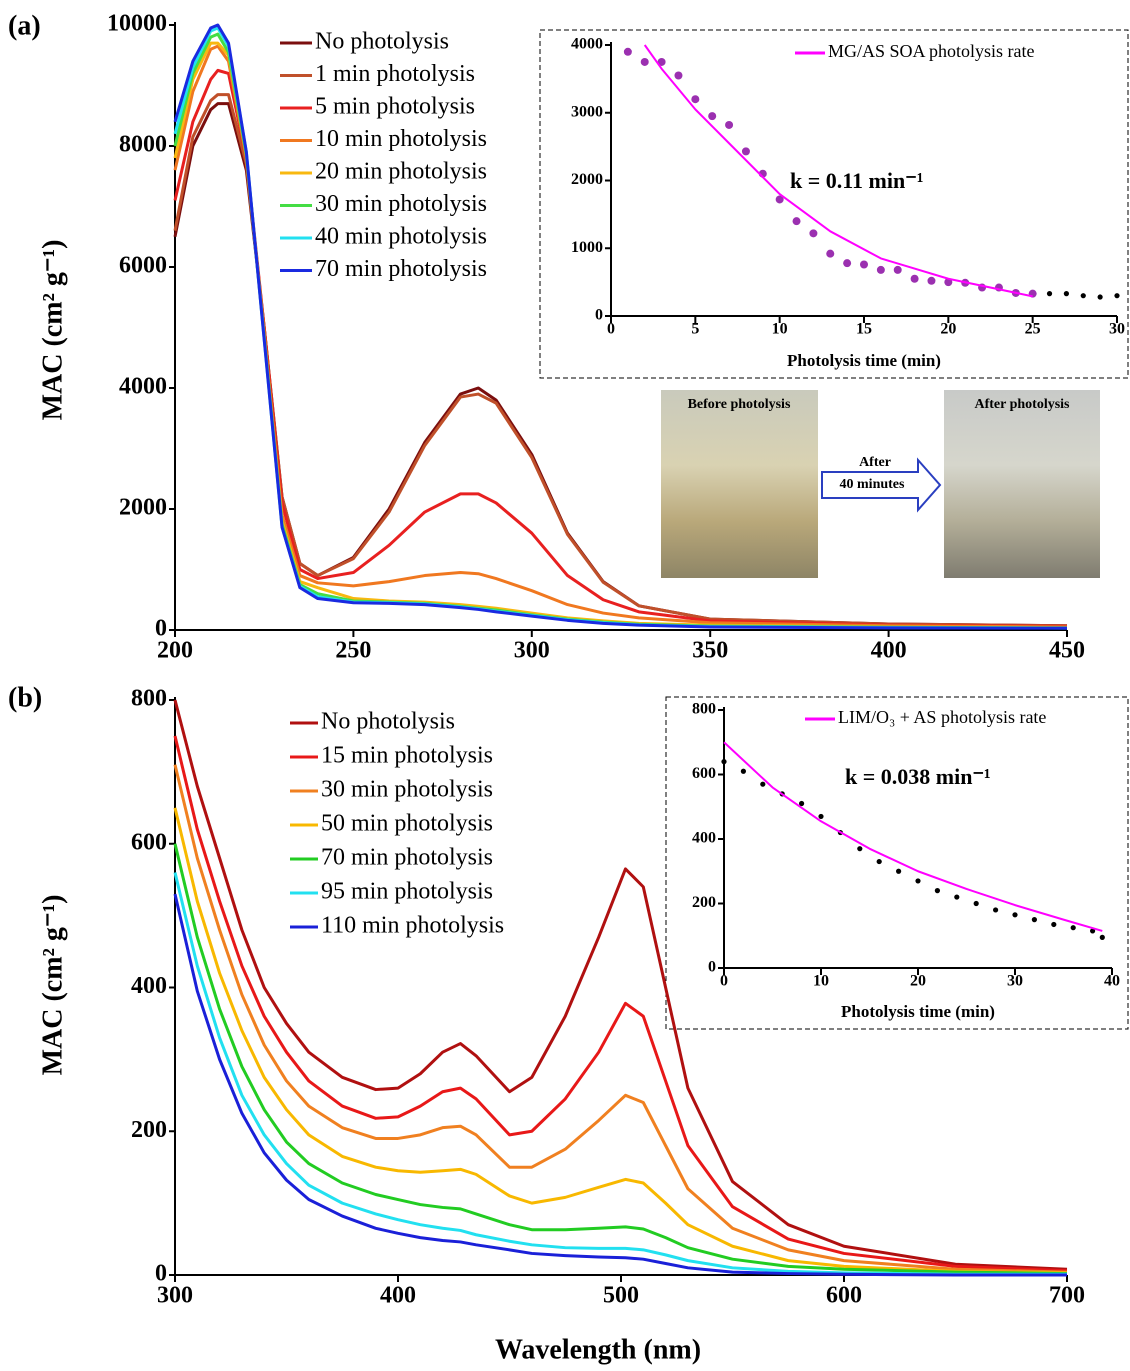  Describe the element at coordinates (587, 179) in the screenshot. I see `y-tick-label: 2000` at that location.